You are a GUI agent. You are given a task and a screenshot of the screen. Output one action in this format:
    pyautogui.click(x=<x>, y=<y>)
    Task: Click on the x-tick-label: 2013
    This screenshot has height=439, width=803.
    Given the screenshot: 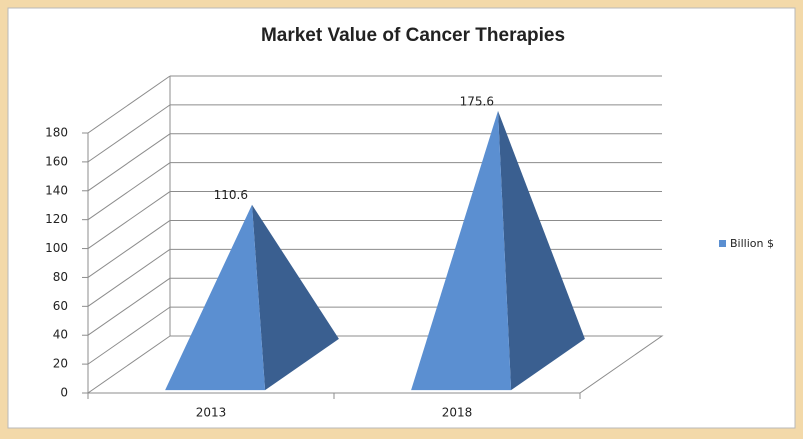 What is the action you would take?
    pyautogui.click(x=211, y=413)
    